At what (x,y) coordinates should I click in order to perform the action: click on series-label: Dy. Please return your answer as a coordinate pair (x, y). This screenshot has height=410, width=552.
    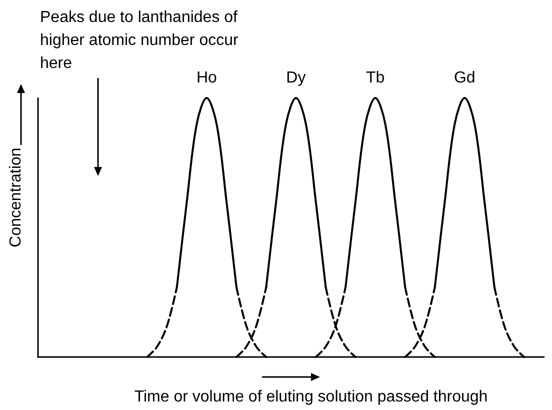
    Looking at the image, I should click on (296, 78).